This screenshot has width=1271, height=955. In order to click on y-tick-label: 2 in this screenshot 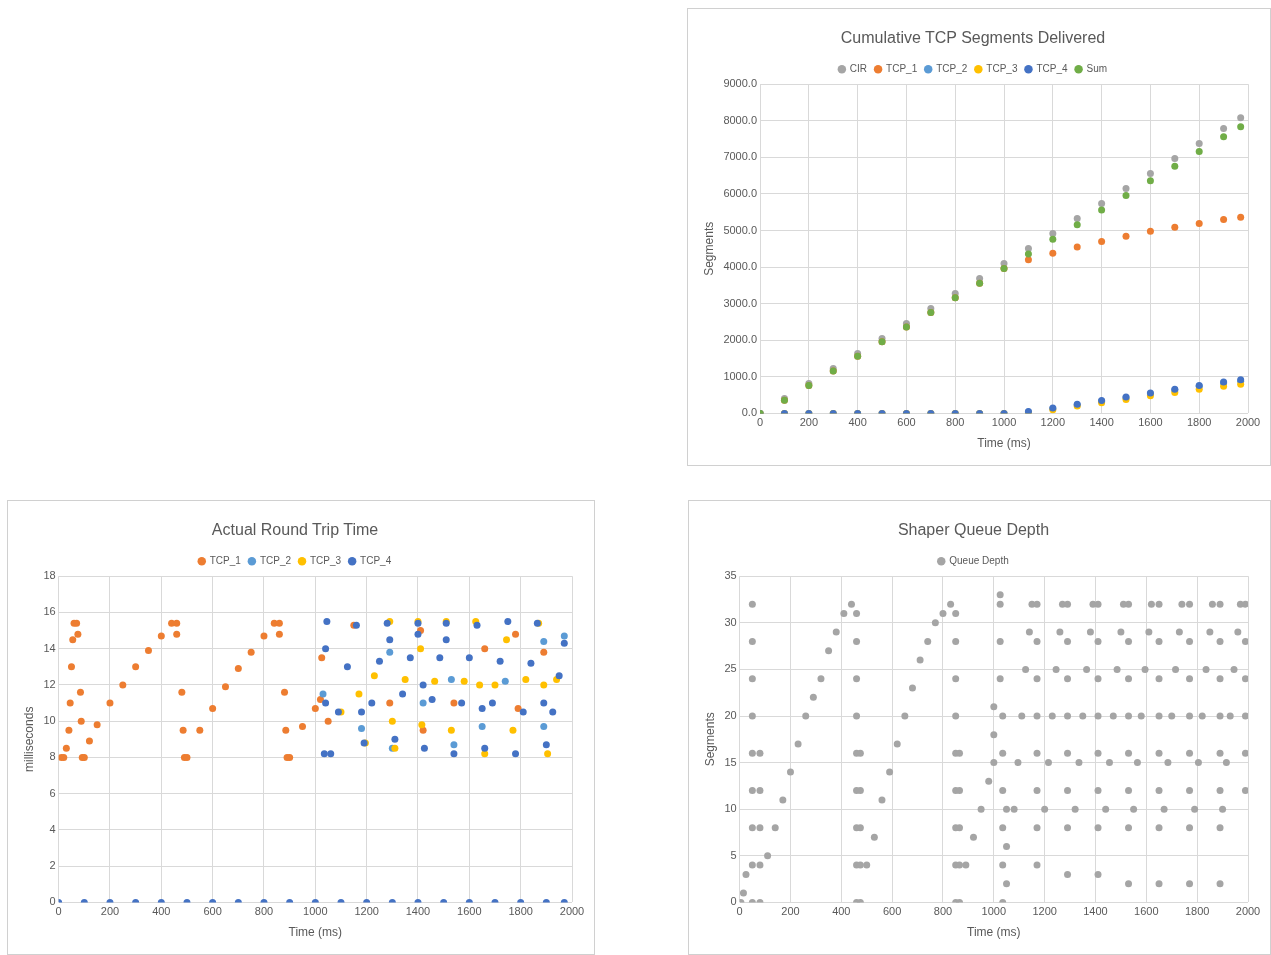, I will do `click(52, 865)`.